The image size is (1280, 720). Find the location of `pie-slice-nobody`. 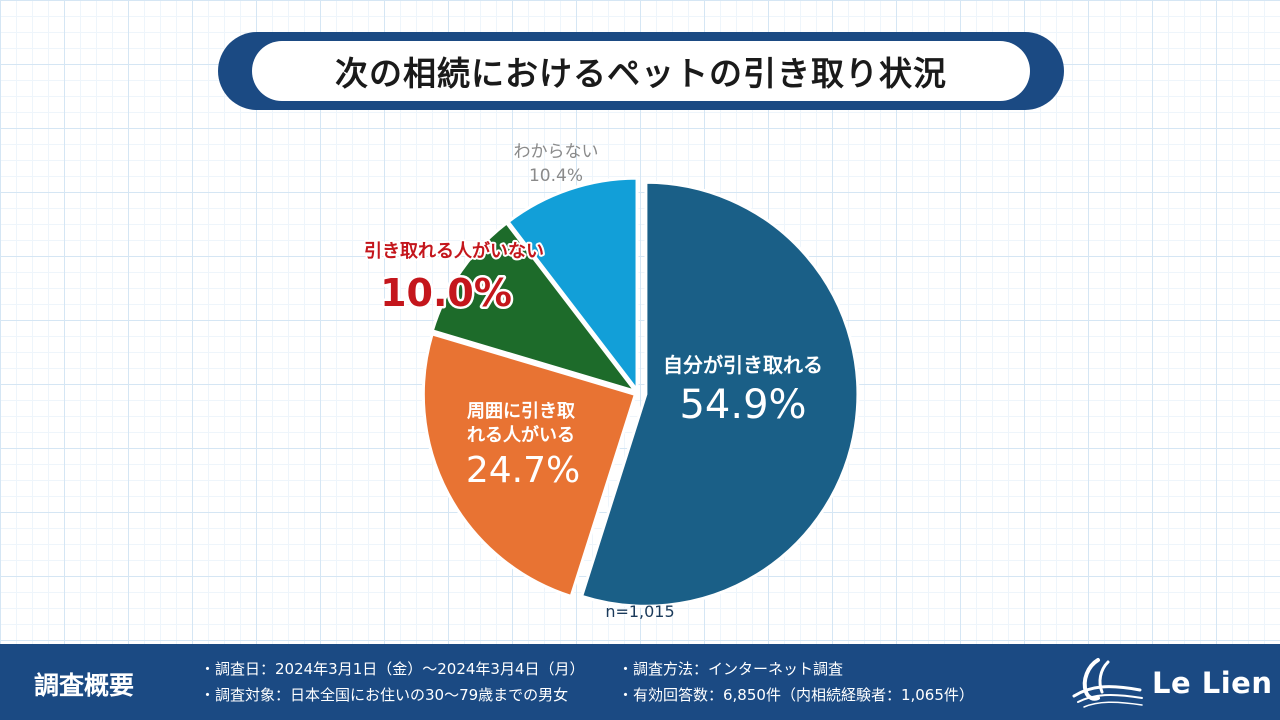

pie-slice-nobody is located at coordinates (534, 307).